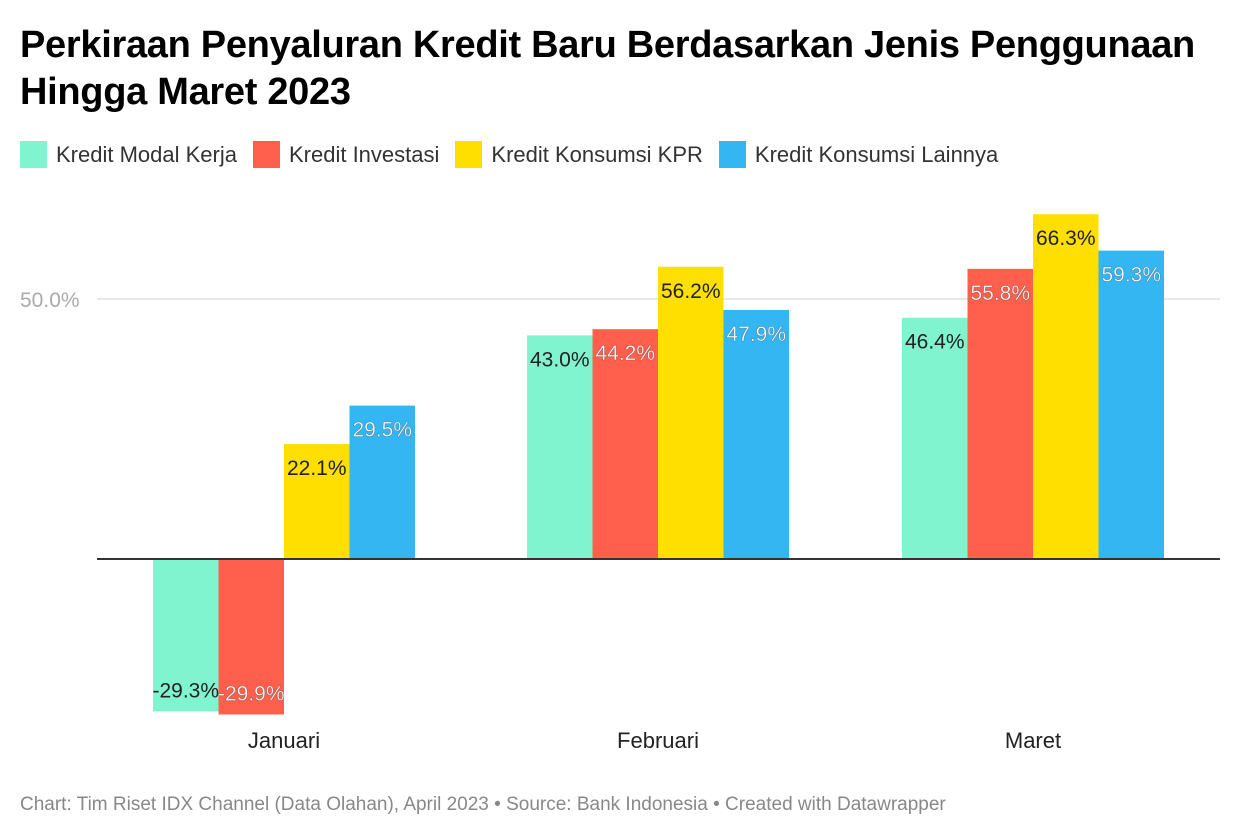 The height and width of the screenshot is (840, 1240). Describe the element at coordinates (251, 693) in the screenshot. I see `data-label: -29.9%` at that location.